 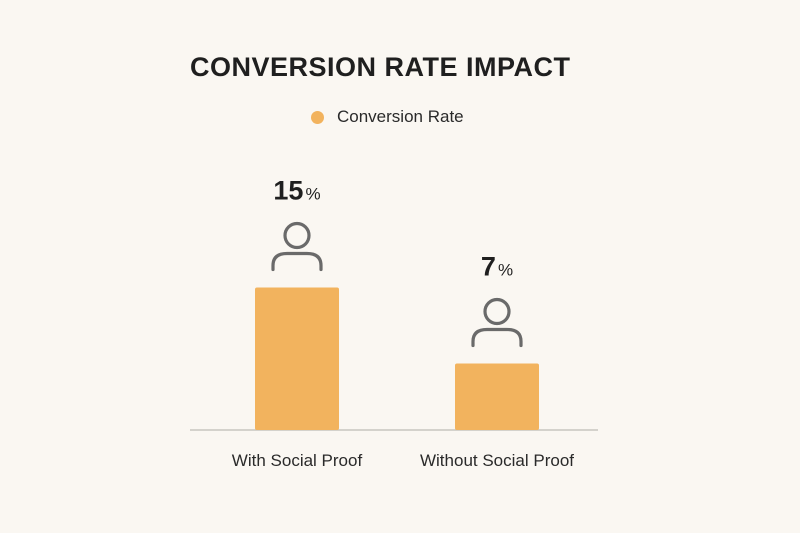 What do you see at coordinates (317, 117) in the screenshot?
I see `legend-swatch` at bounding box center [317, 117].